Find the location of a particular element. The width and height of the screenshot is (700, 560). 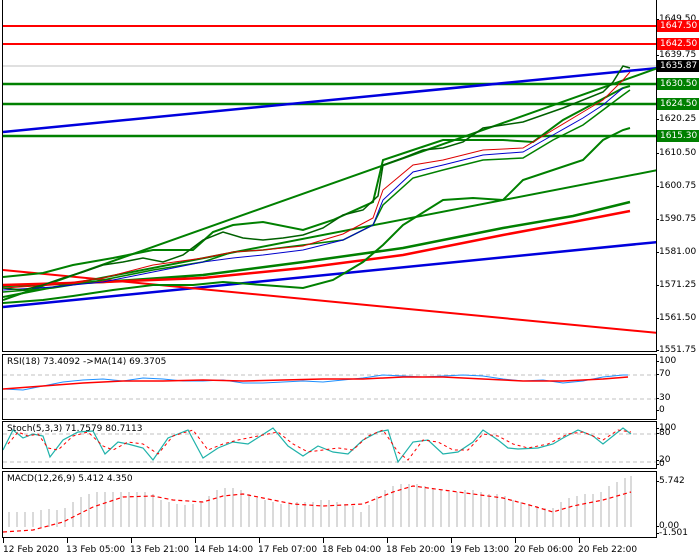

time-label: 13 Feb 21:00 is located at coordinates (160, 550).